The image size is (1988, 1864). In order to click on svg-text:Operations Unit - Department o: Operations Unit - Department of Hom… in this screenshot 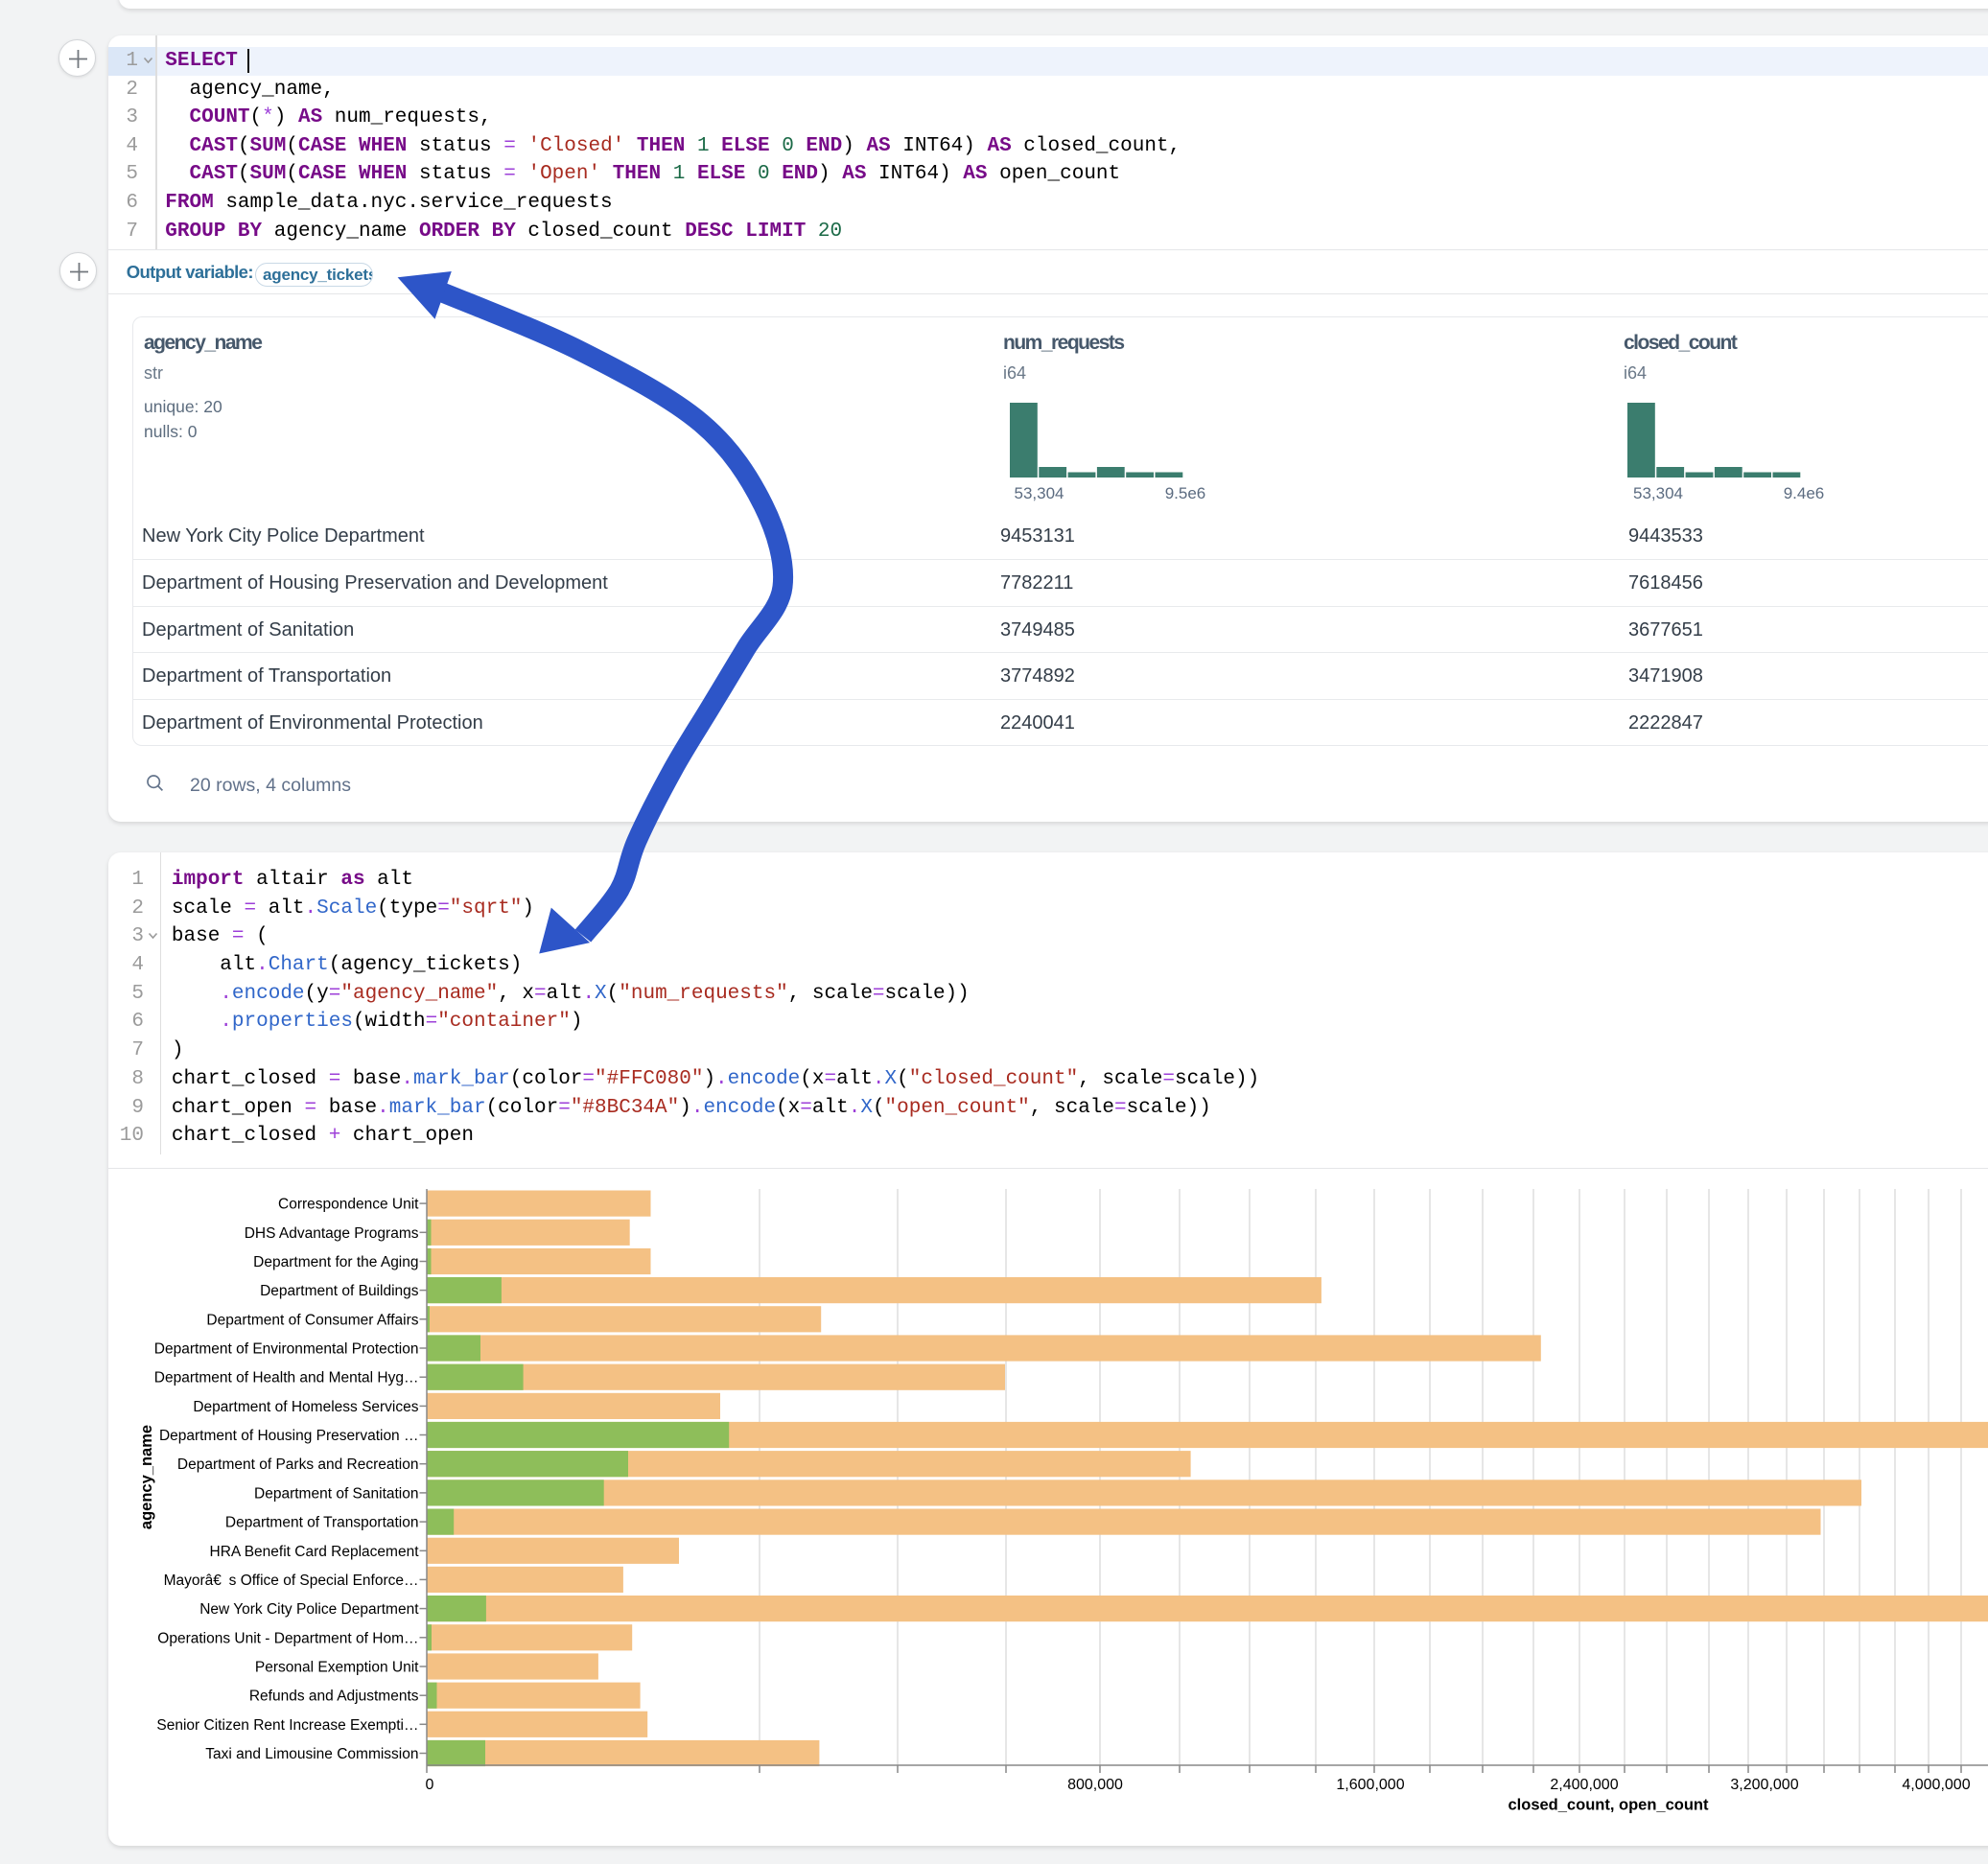, I will do `click(288, 1638)`.